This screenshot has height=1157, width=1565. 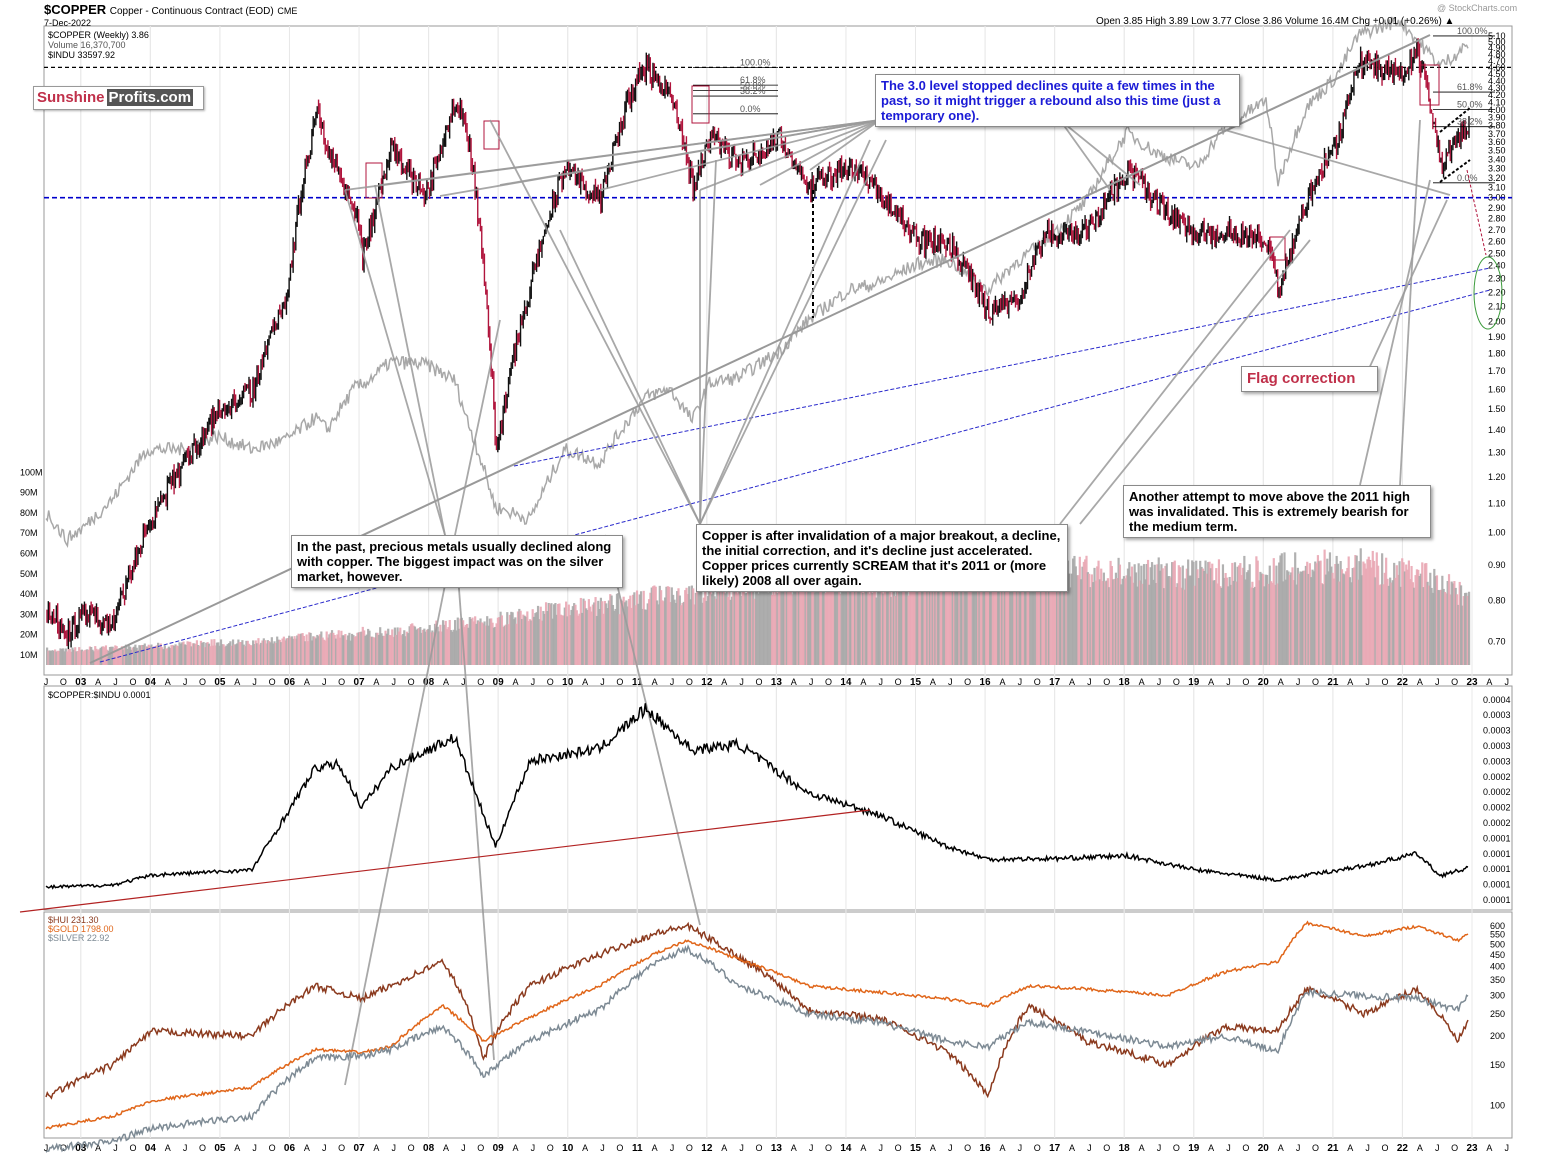 What do you see at coordinates (1497, 533) in the screenshot?
I see `price-tick-1.00: 1.00` at bounding box center [1497, 533].